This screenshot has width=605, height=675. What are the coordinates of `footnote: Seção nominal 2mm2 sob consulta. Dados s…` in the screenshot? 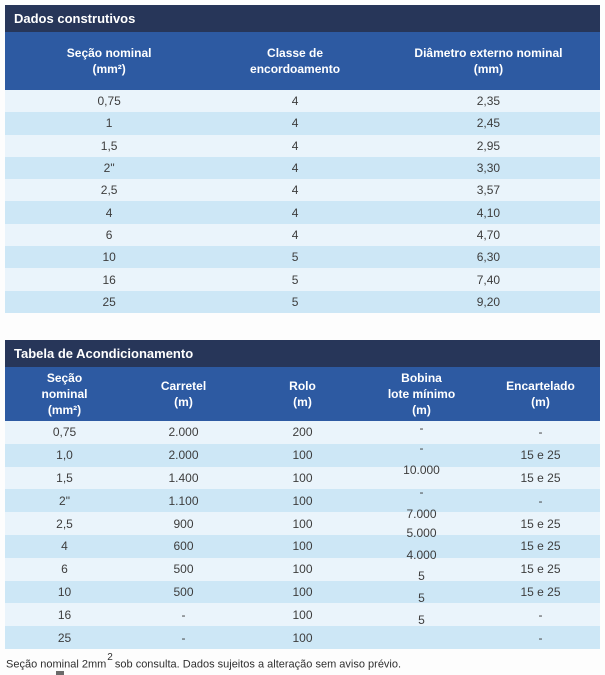 It's located at (203, 661).